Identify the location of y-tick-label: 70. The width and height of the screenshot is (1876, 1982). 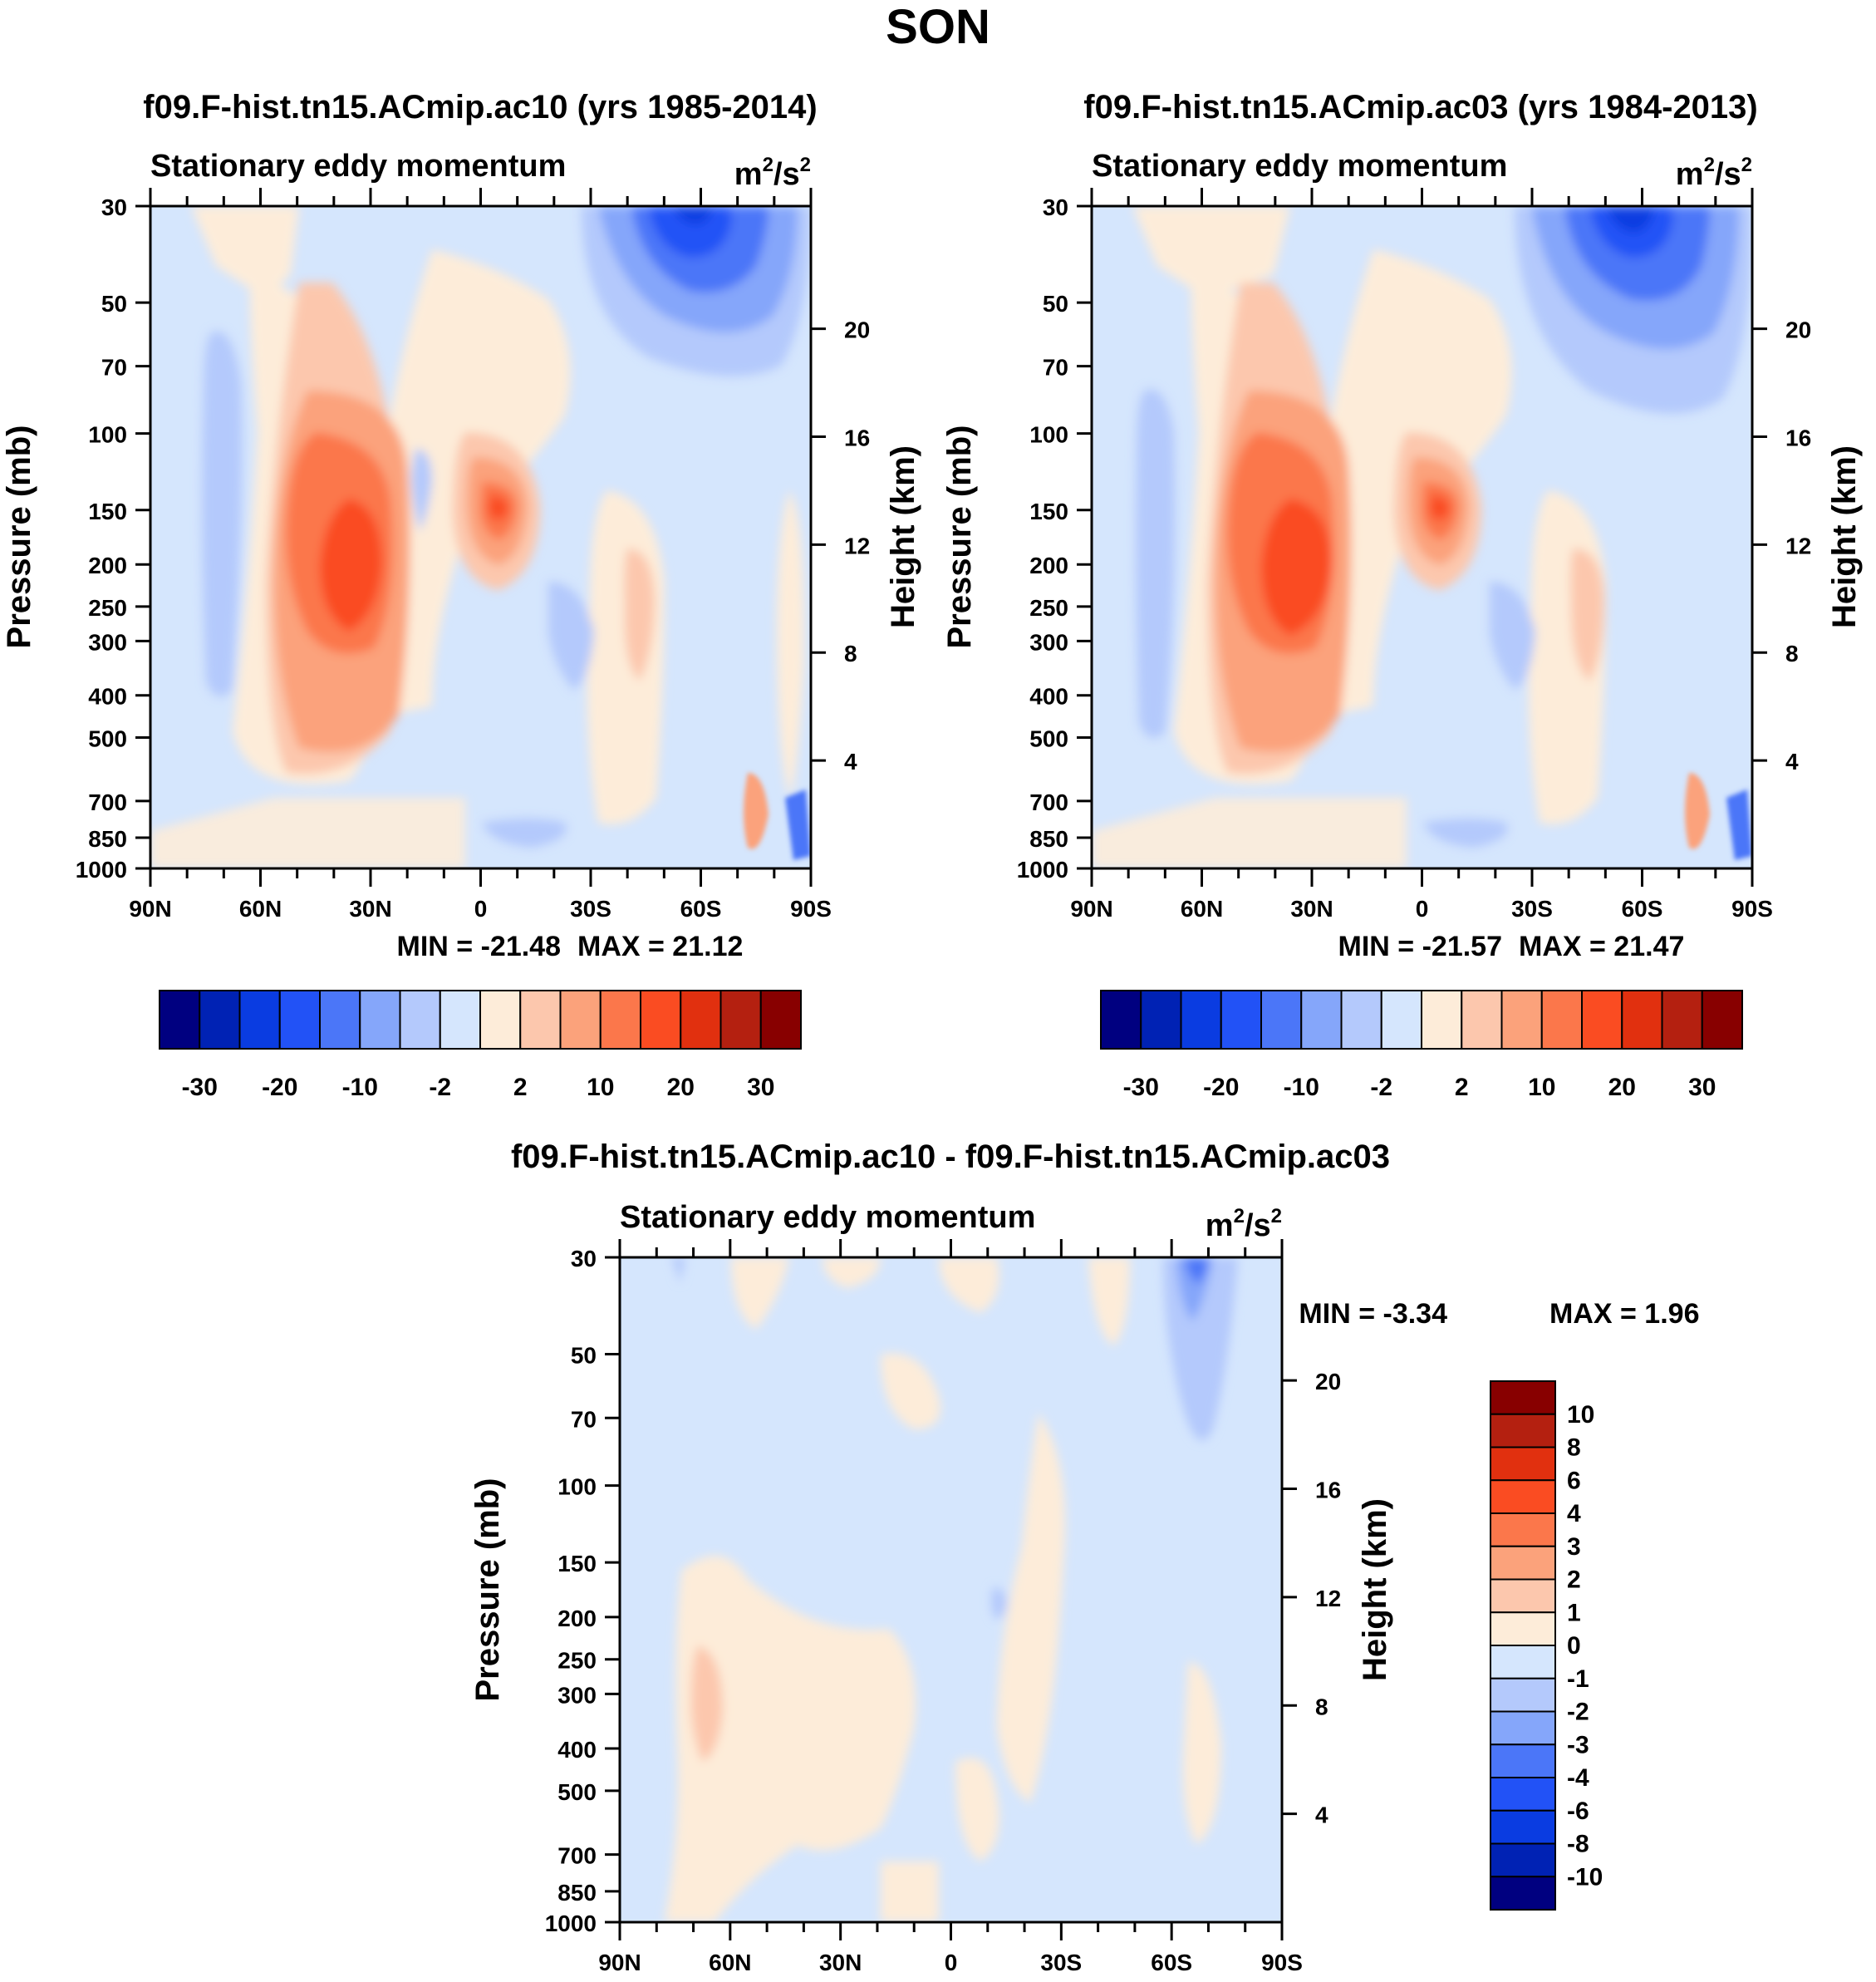
(114, 368).